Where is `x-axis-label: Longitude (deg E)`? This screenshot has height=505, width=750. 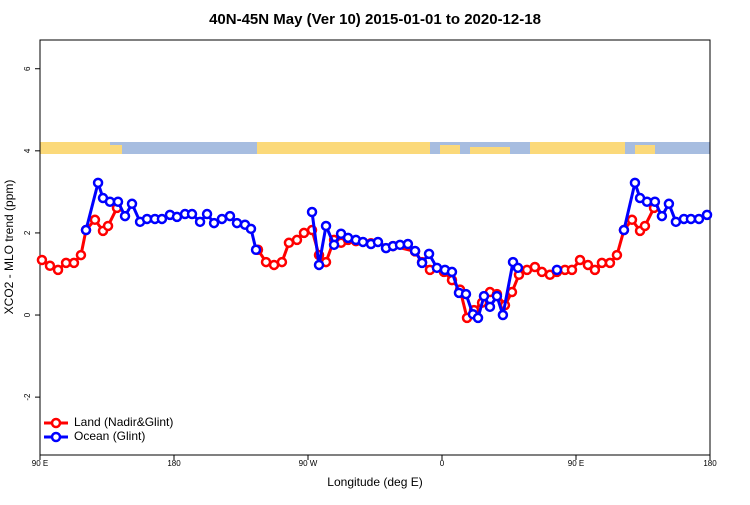 x-axis-label: Longitude (deg E) is located at coordinates (374, 482).